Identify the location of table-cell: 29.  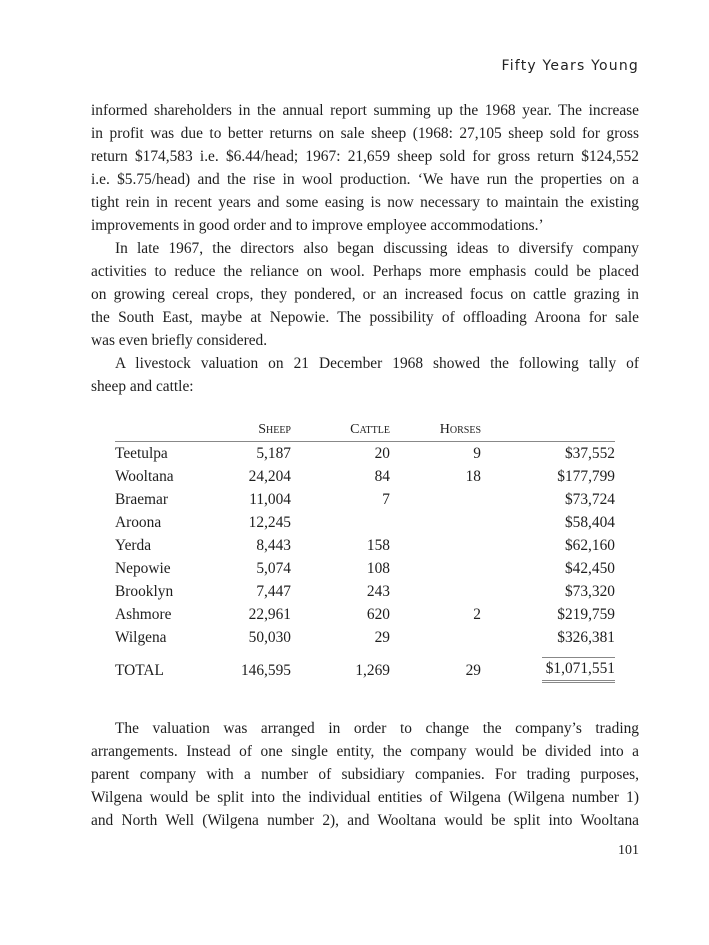
(382, 637).